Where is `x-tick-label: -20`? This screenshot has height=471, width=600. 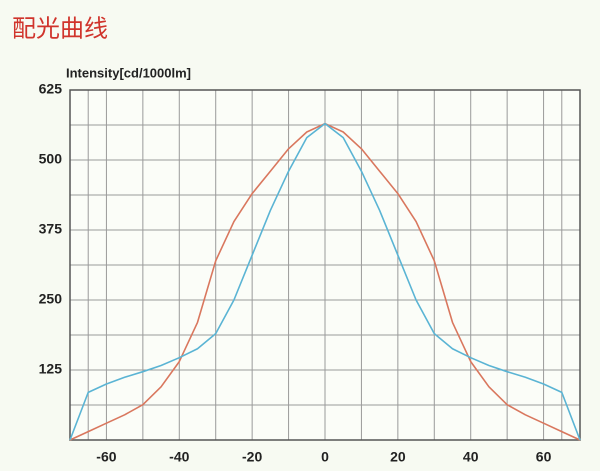
x-tick-label: -20 is located at coordinates (252, 457).